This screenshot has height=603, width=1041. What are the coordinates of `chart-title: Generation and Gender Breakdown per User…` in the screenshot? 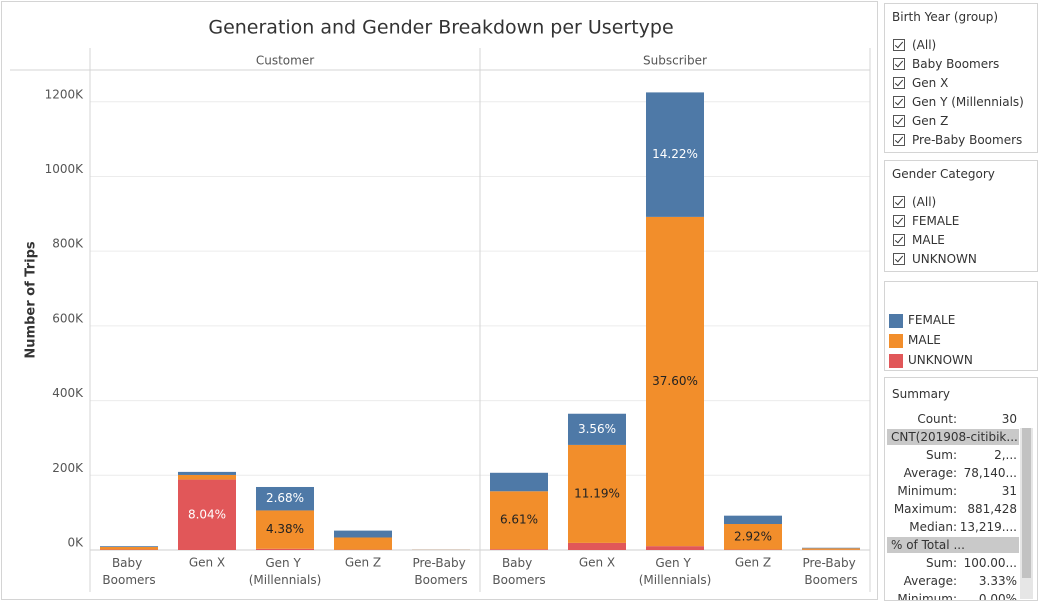 It's located at (440, 28).